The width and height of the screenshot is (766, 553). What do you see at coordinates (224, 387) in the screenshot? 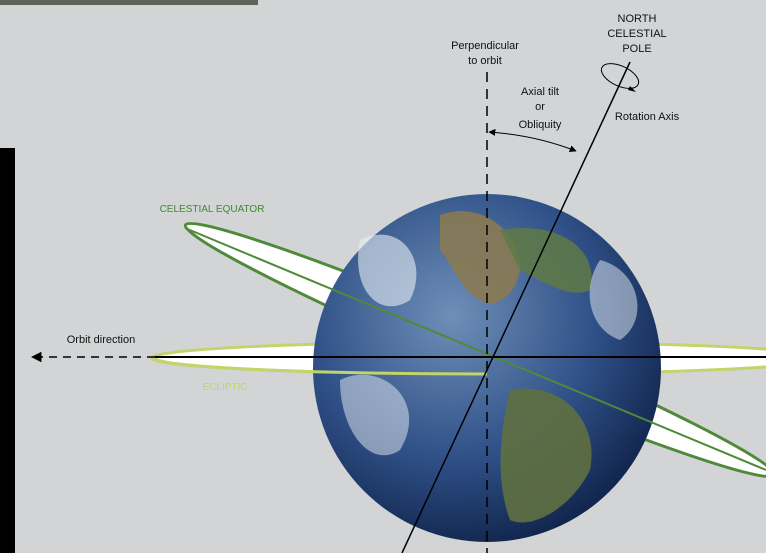
I see `ecliptic-label: ECLIPTIC` at bounding box center [224, 387].